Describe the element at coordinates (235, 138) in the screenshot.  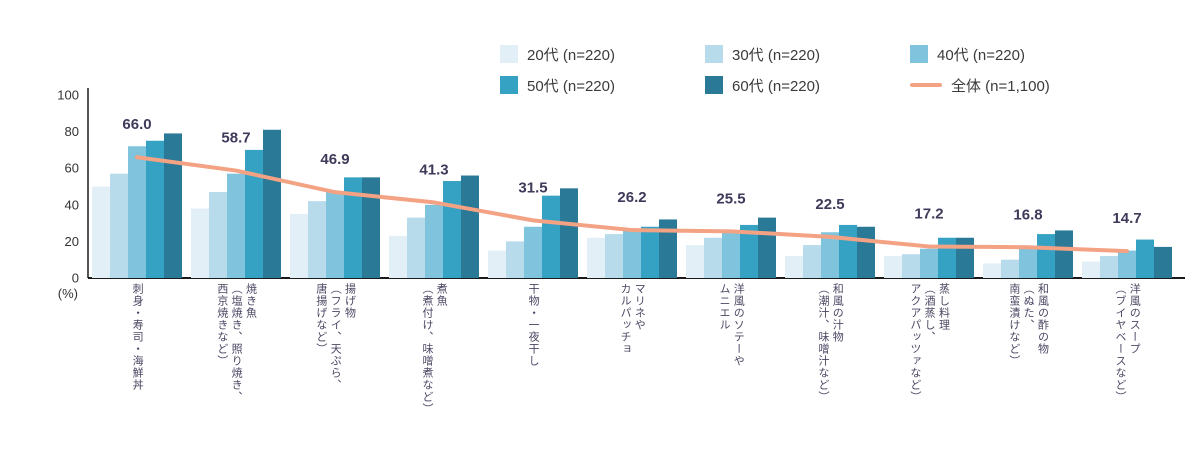
I see `value-label: 58.7` at that location.